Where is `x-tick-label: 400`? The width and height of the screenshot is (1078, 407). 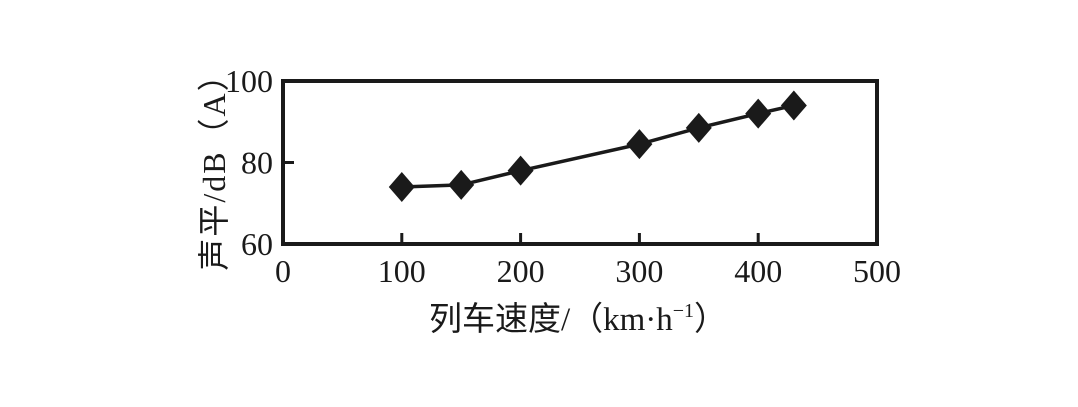
x-tick-label: 400 is located at coordinates (758, 271).